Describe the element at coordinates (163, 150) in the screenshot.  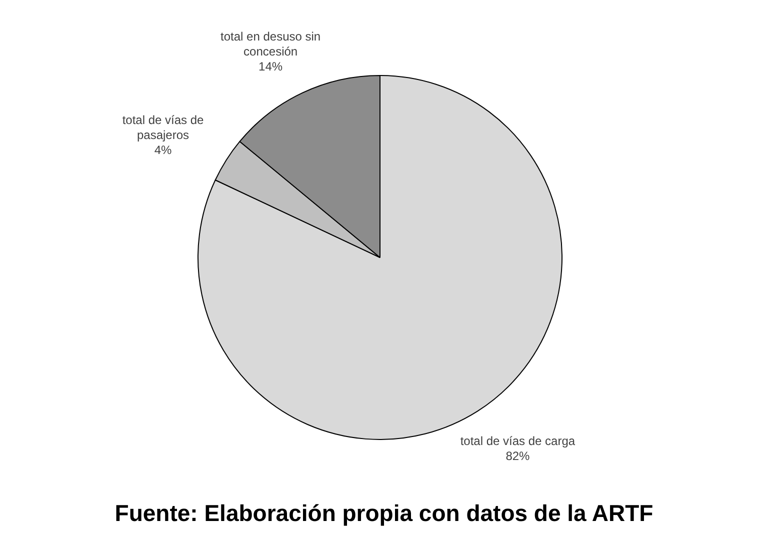
I see `data-label: 4%` at that location.